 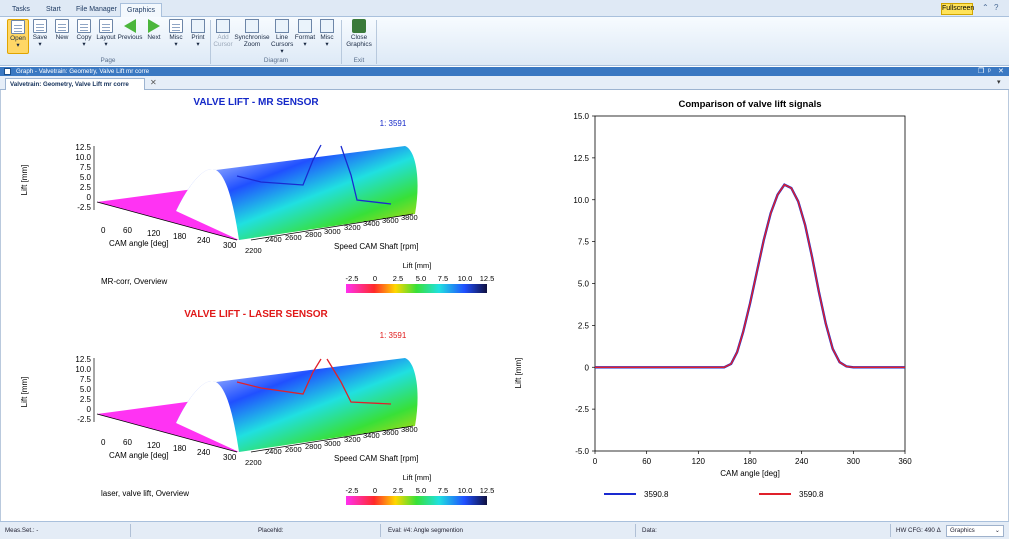 What do you see at coordinates (141, 10) in the screenshot?
I see `tab-graphics: Graphics` at bounding box center [141, 10].